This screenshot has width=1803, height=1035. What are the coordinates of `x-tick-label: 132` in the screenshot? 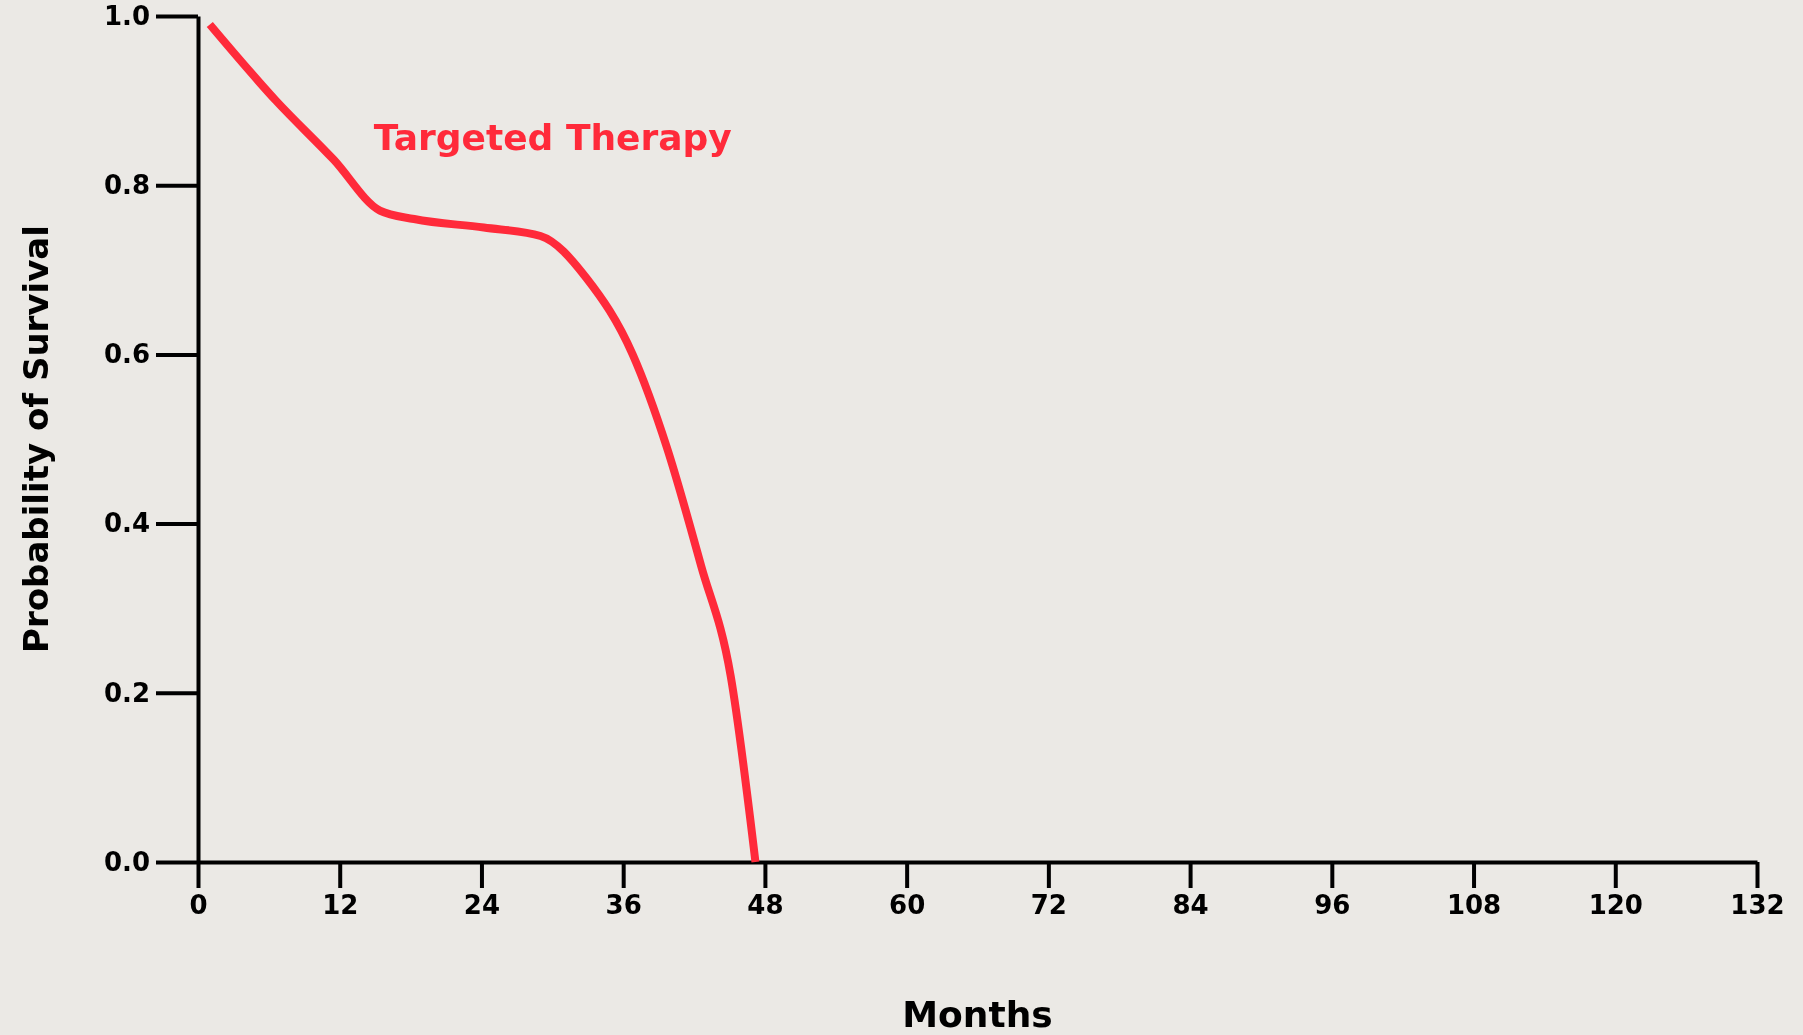 It's located at (1757, 905).